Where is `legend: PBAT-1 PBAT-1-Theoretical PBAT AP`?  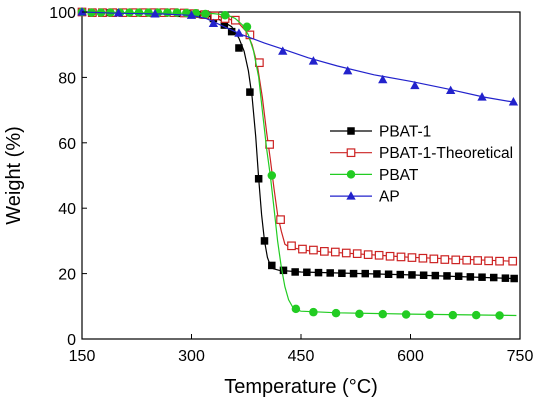 legend: PBAT-1 PBAT-1-Theoretical PBAT AP is located at coordinates (421, 165).